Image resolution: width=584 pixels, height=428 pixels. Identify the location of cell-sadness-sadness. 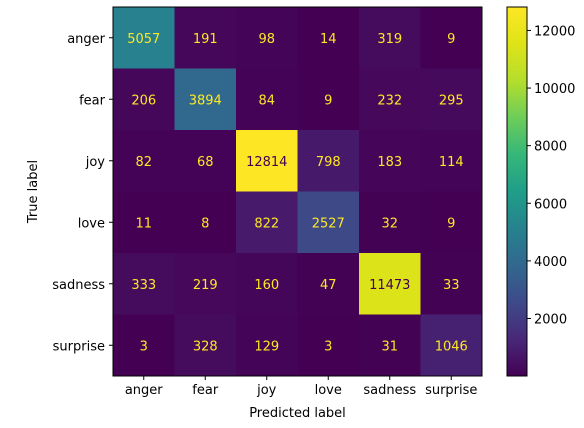
(390, 284).